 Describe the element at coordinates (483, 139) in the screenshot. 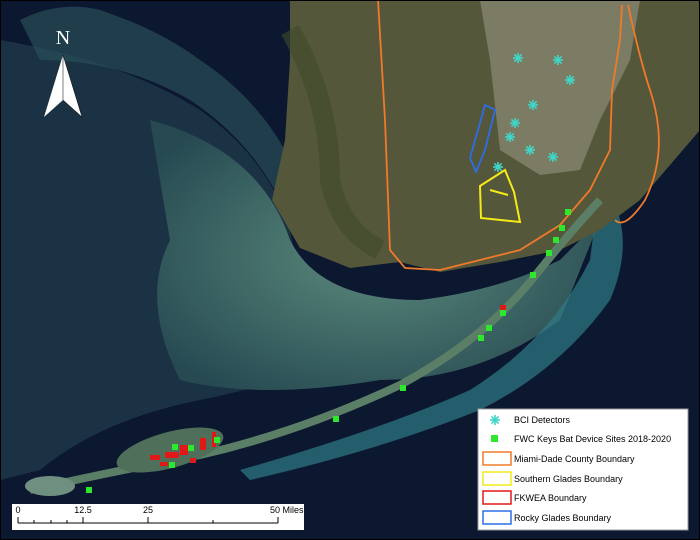

I see `rocky-glades-boundary` at that location.